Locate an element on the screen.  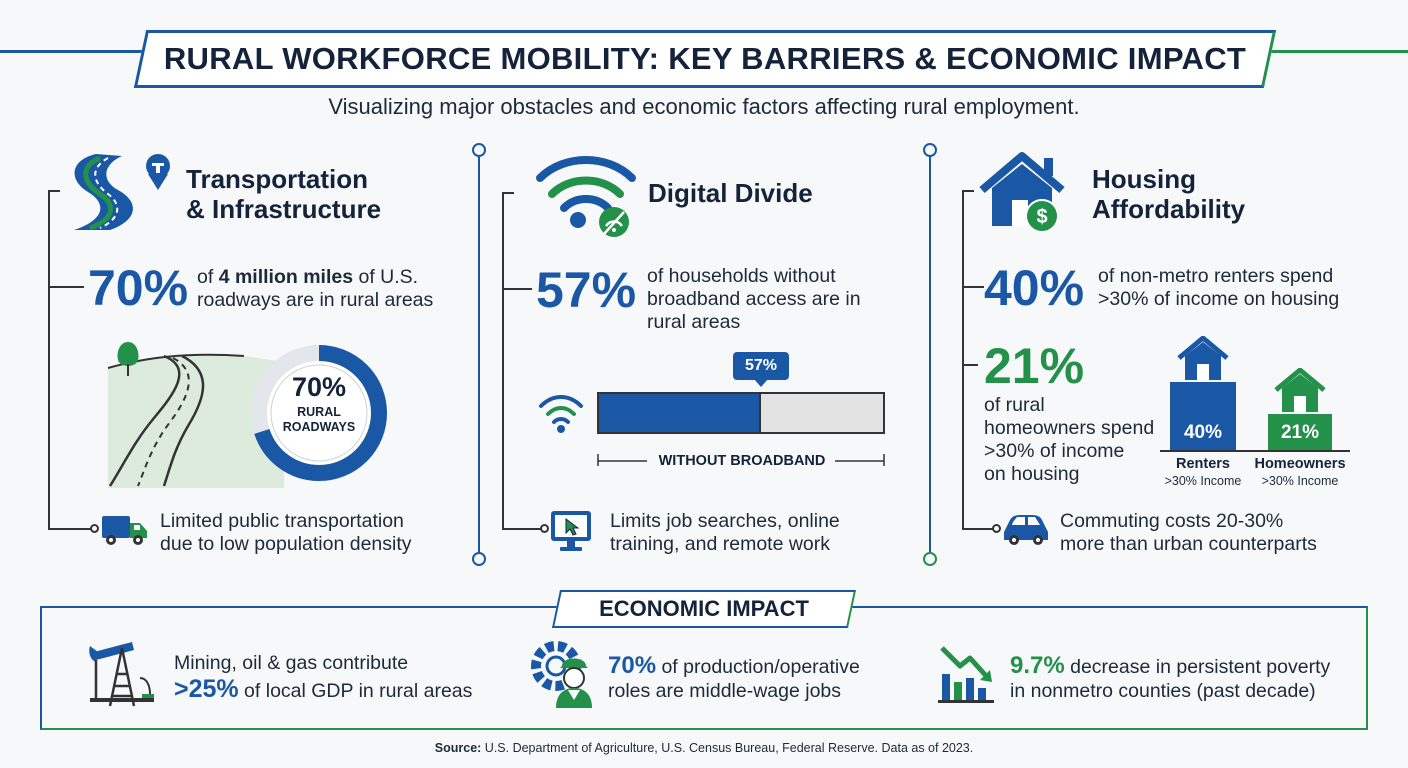
car-icon is located at coordinates (1026, 530).